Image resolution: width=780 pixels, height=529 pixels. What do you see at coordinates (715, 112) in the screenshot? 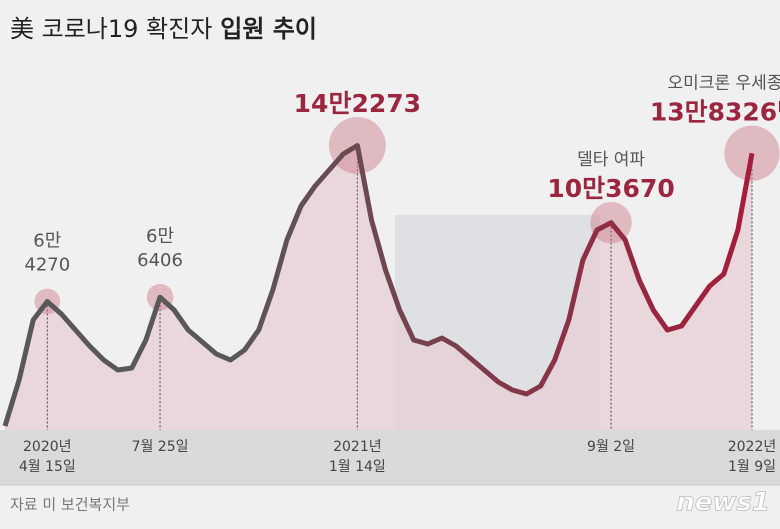
I see `value-label: 13만8326명` at bounding box center [715, 112].